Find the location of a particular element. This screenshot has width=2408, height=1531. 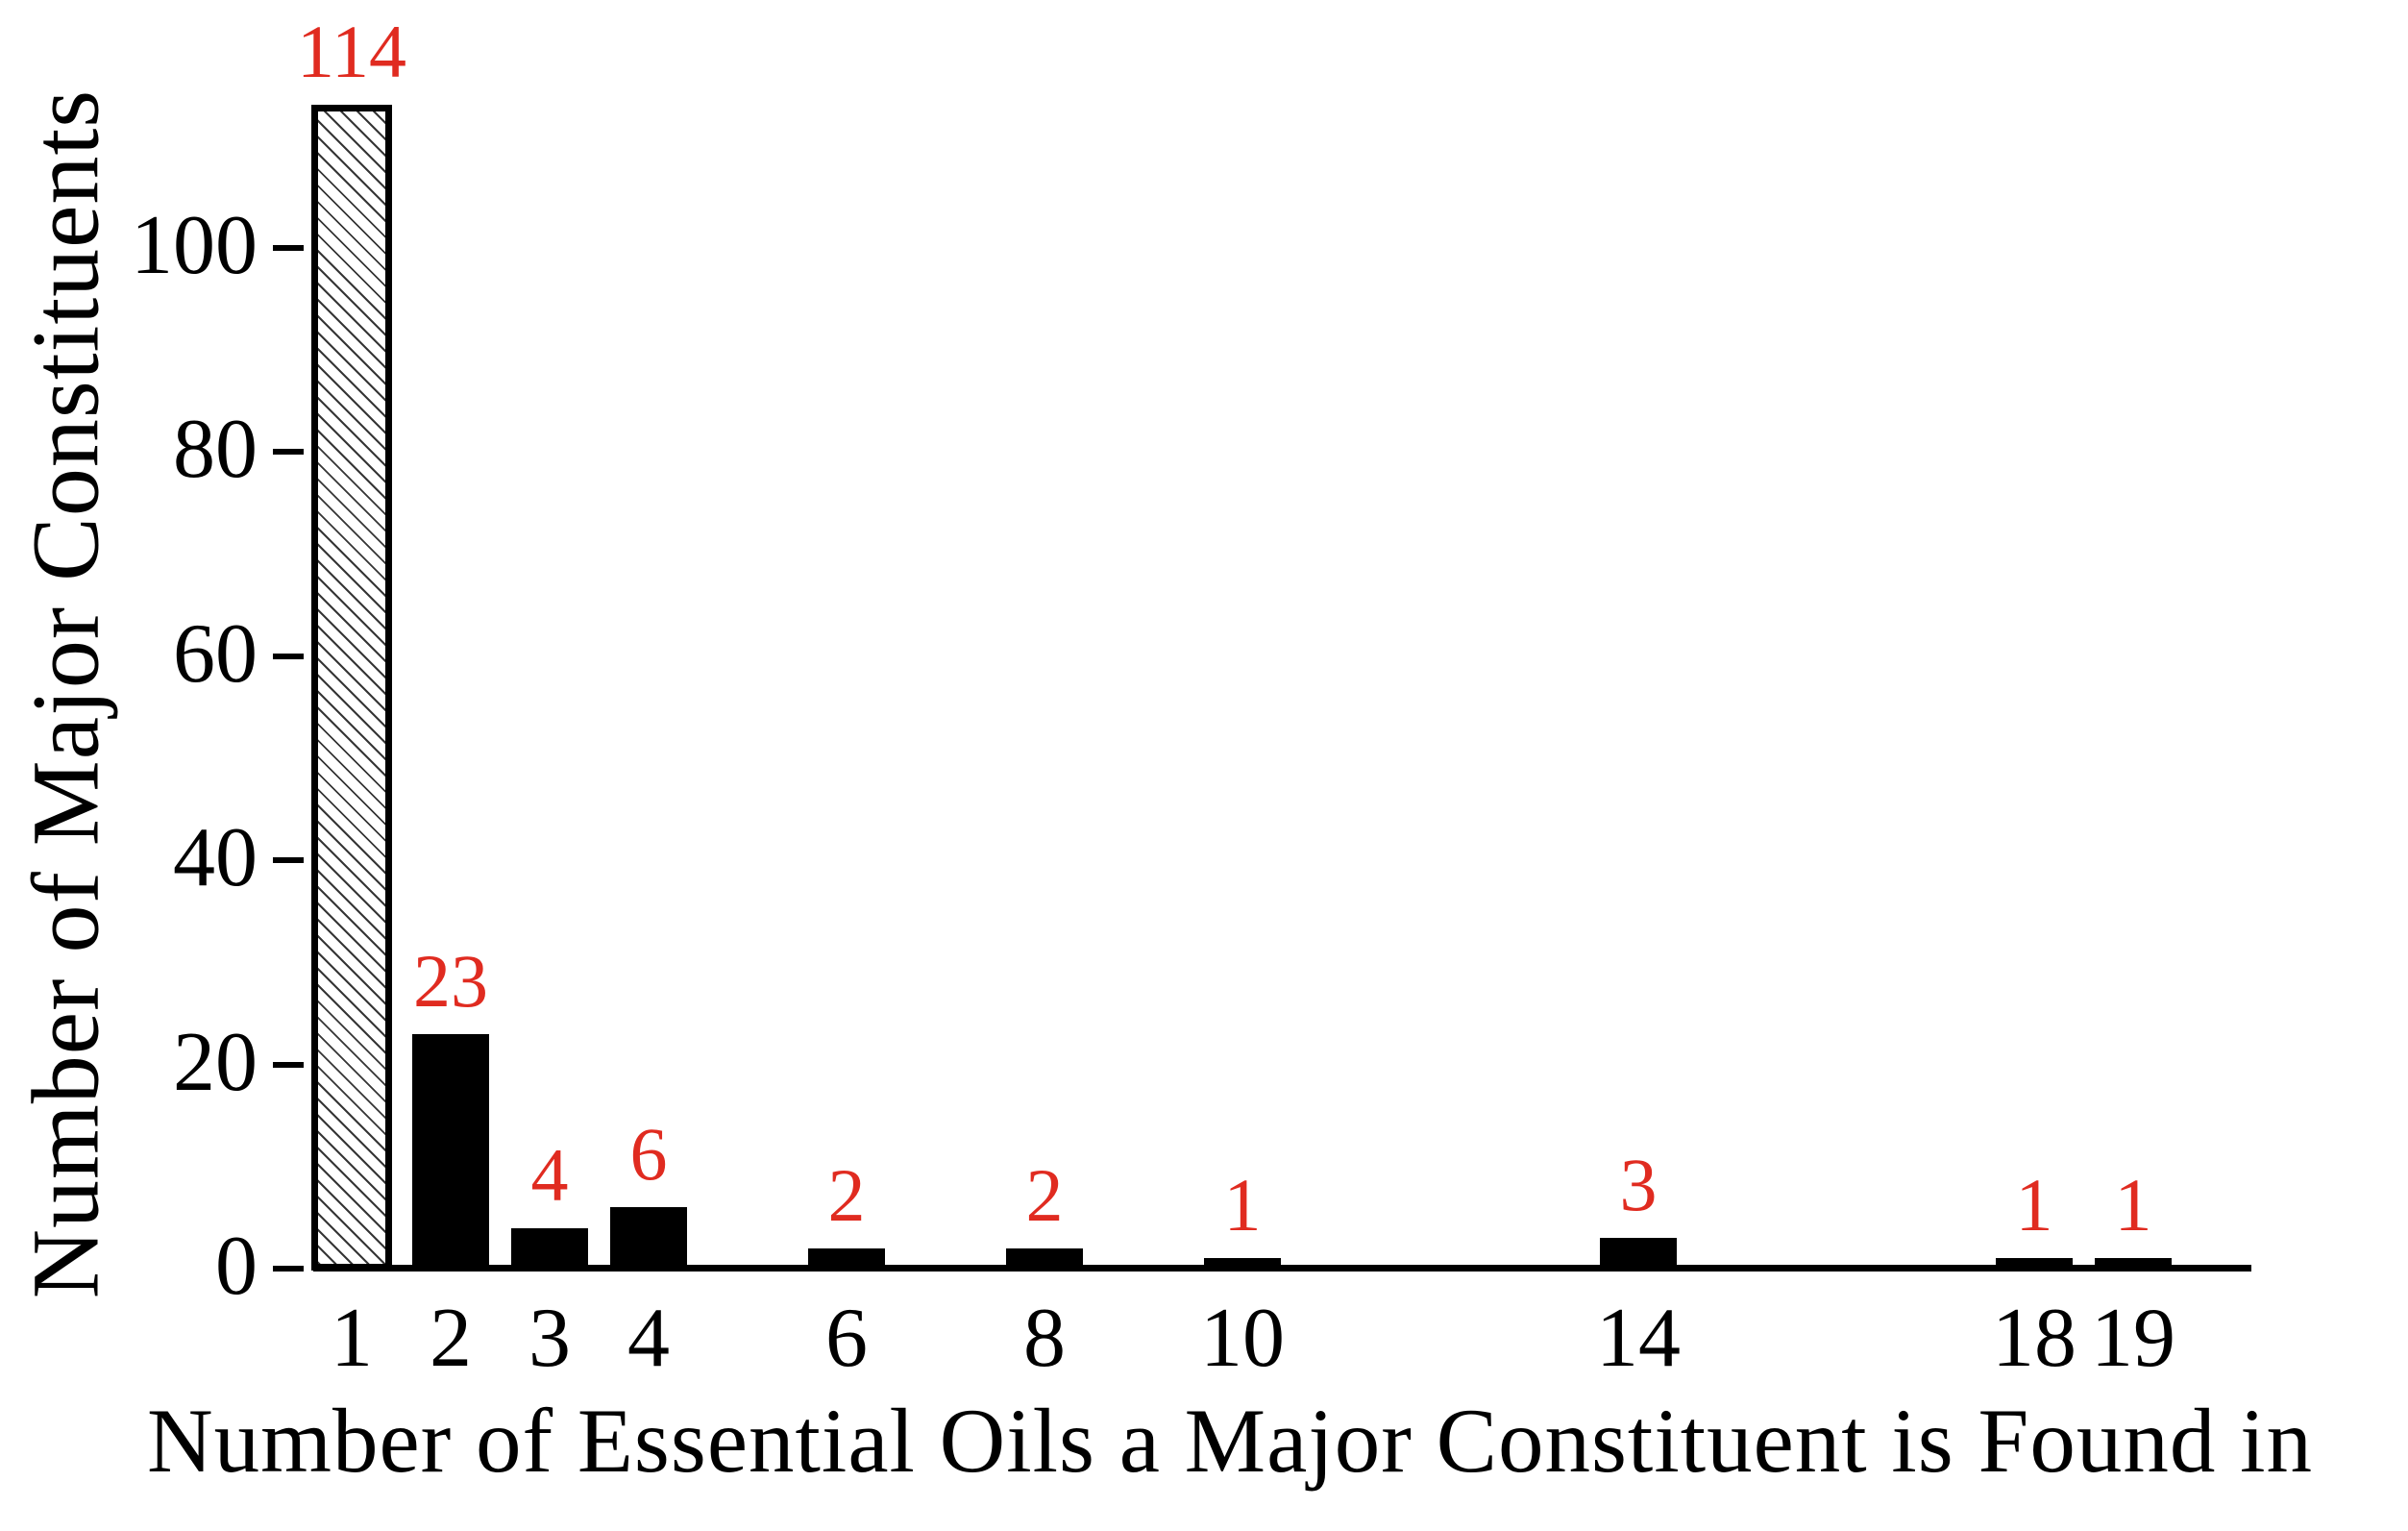

x-tick-label: 10 is located at coordinates (1242, 1339).